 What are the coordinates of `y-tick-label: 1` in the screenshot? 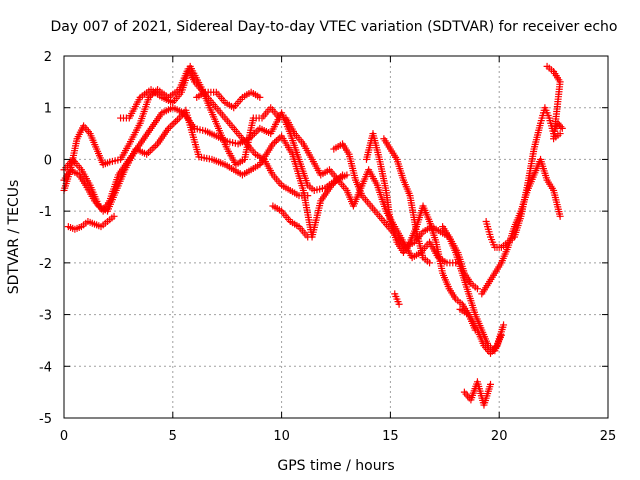 It's located at (48, 109).